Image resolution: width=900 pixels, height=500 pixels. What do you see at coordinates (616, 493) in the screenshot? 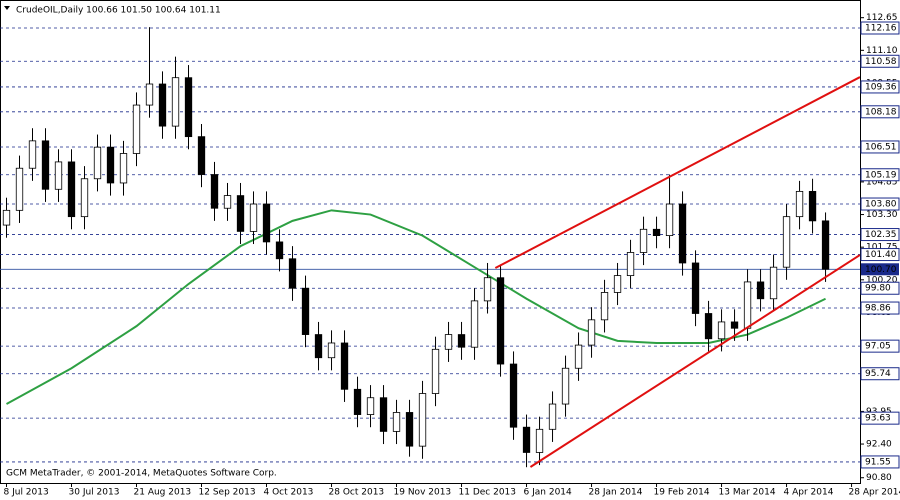
I see `x-tick-label: 28 Jan 2014` at bounding box center [616, 493].